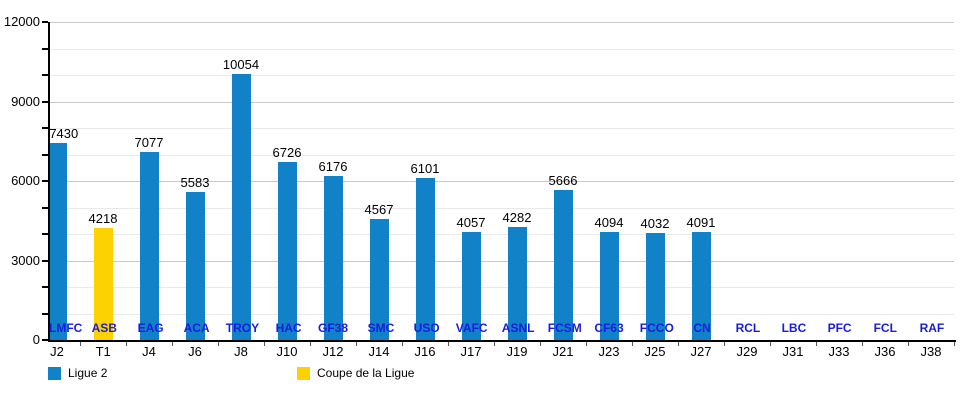  What do you see at coordinates (480, 376) in the screenshot?
I see `legend: Ligue 2 Coupe de la Ligue` at bounding box center [480, 376].